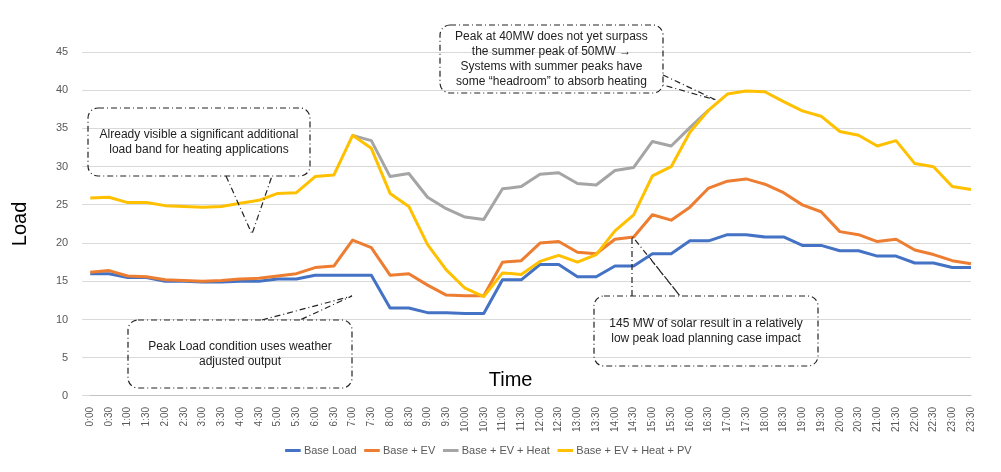 This screenshot has height=472, width=1001. Describe the element at coordinates (408, 416) in the screenshot. I see `x-tick-label: 8:30` at that location.